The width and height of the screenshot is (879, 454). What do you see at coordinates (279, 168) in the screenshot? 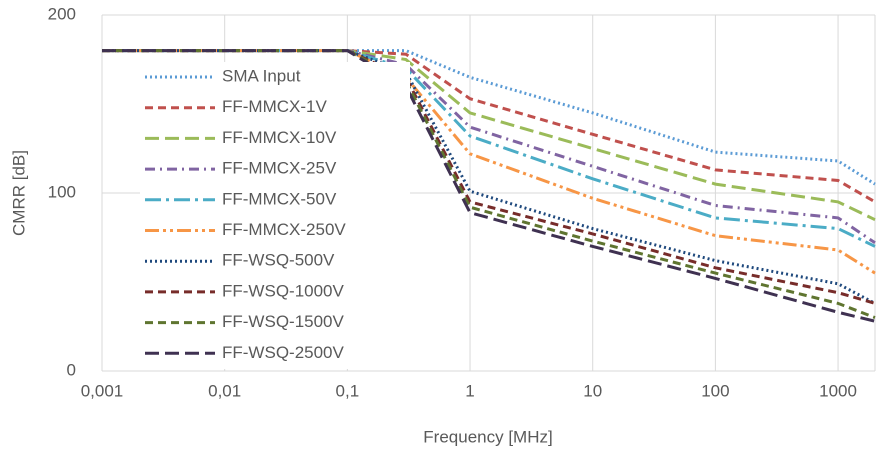
I see `legend-label: FF-MMCX-25V` at bounding box center [279, 168].